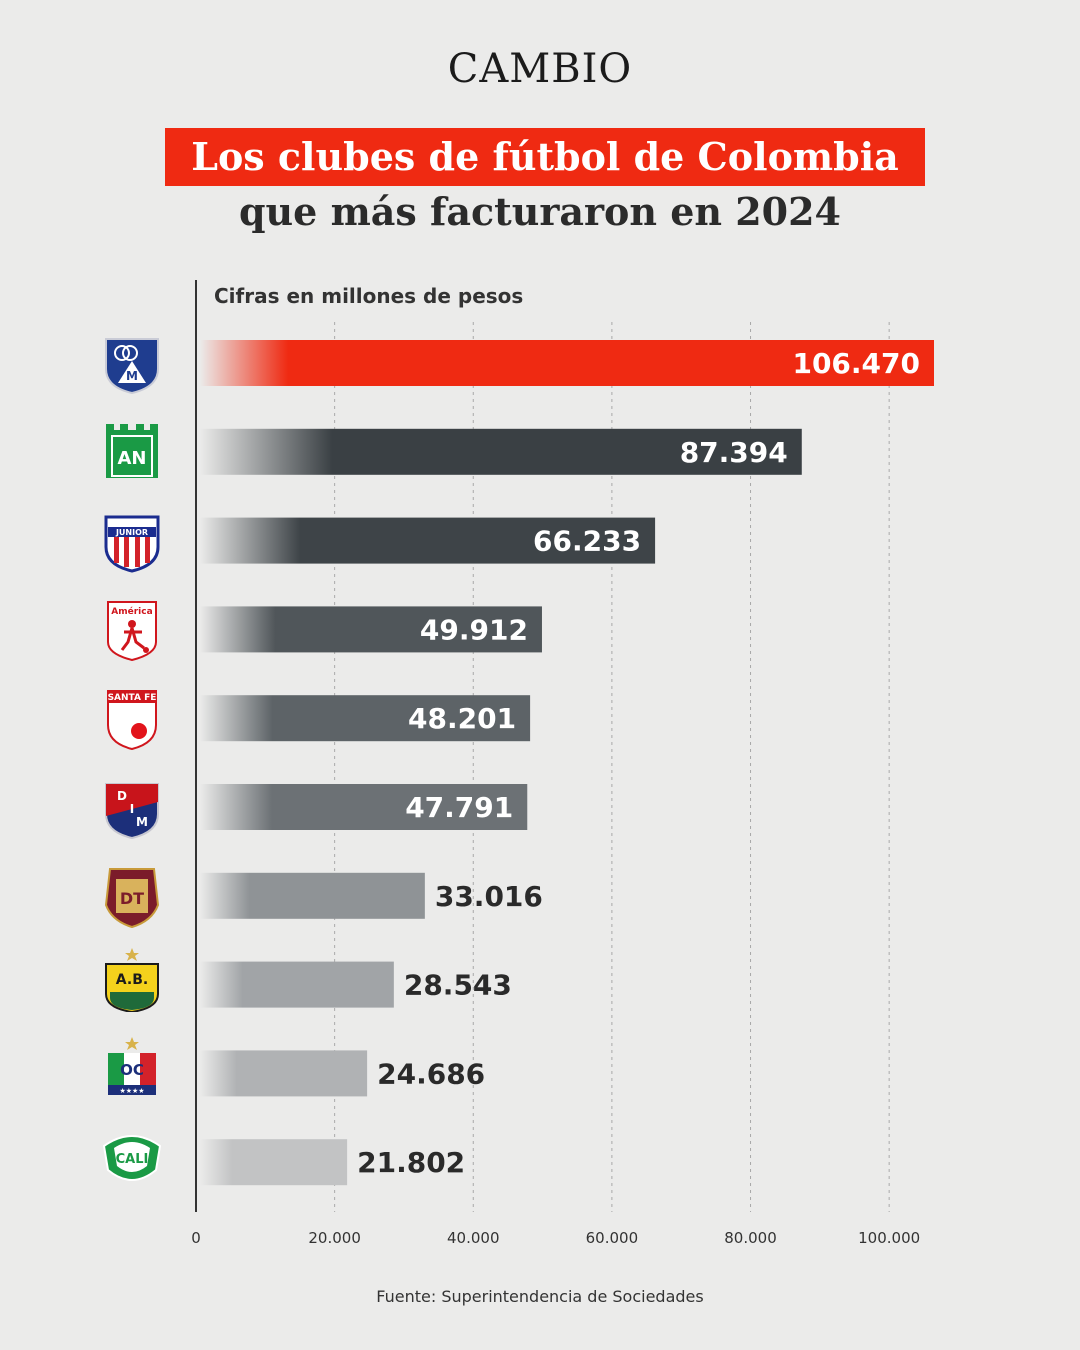 Image resolution: width=1080 pixels, height=1350 pixels. Describe the element at coordinates (132, 630) in the screenshot. I see `america-de-cali-crest-icon: América` at that location.